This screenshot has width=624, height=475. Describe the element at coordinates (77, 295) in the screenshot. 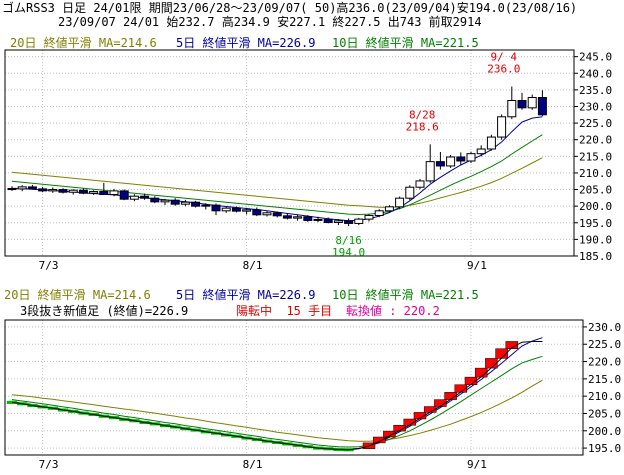

I see `bottom-legend-ma20: 20日 終値平滑 MA=214.6` at that location.